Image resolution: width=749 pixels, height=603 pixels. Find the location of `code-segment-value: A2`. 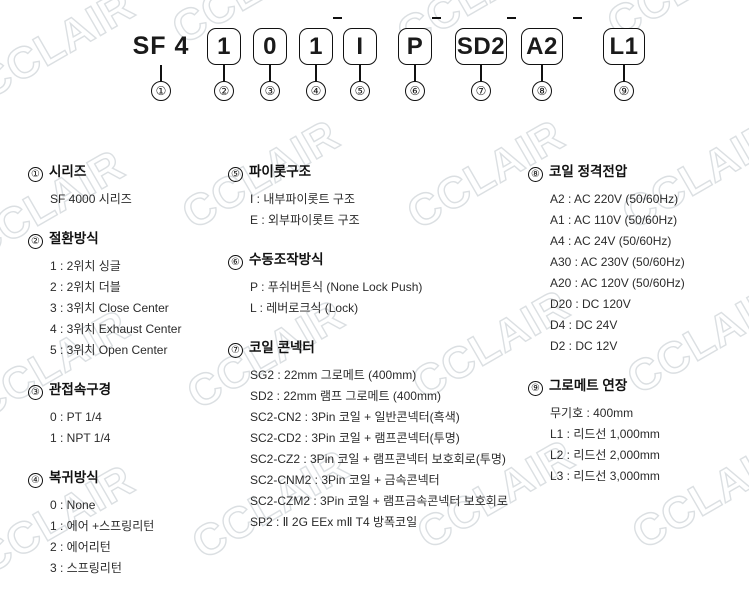

code-segment-value: A2 is located at coordinates (542, 46).